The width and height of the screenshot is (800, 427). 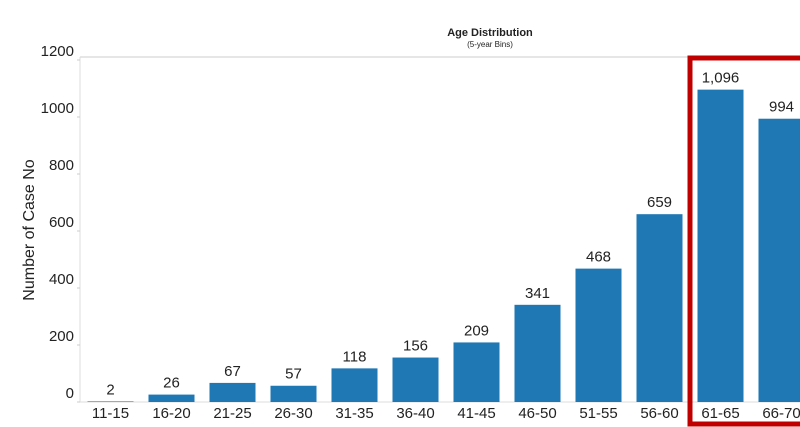 What do you see at coordinates (659, 202) in the screenshot?
I see `data-label: 659` at bounding box center [659, 202].